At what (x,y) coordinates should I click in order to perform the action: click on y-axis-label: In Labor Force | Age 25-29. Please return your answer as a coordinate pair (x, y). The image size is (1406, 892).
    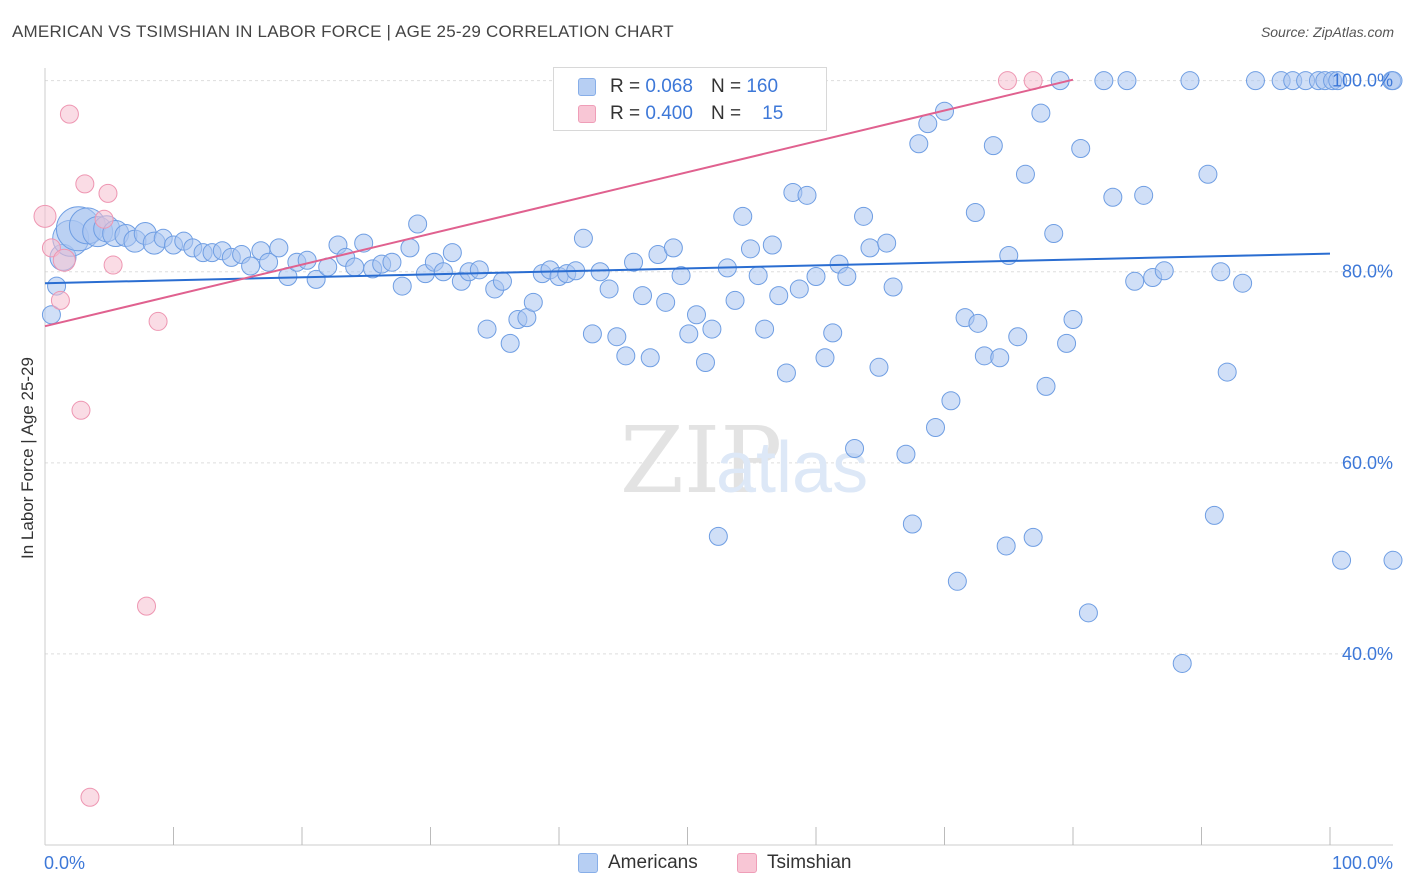
    Looking at the image, I should click on (27, 458).